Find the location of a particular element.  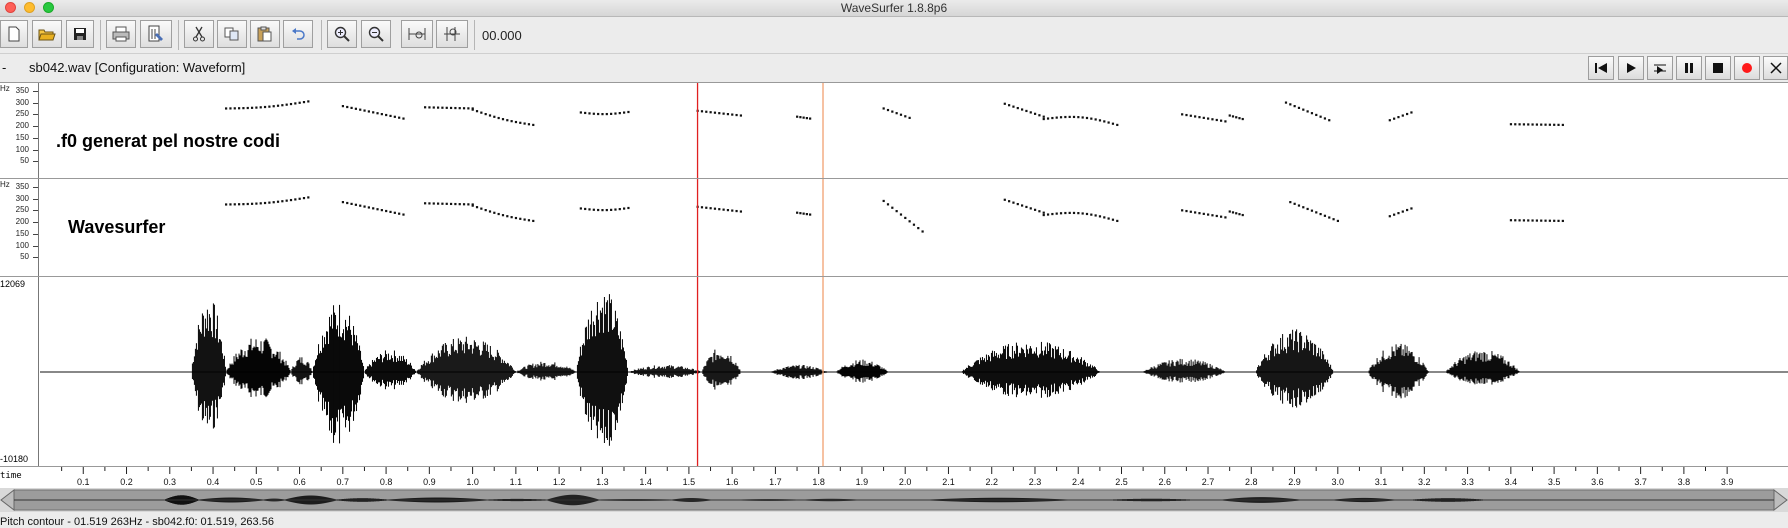

open-icon is located at coordinates (47, 35).